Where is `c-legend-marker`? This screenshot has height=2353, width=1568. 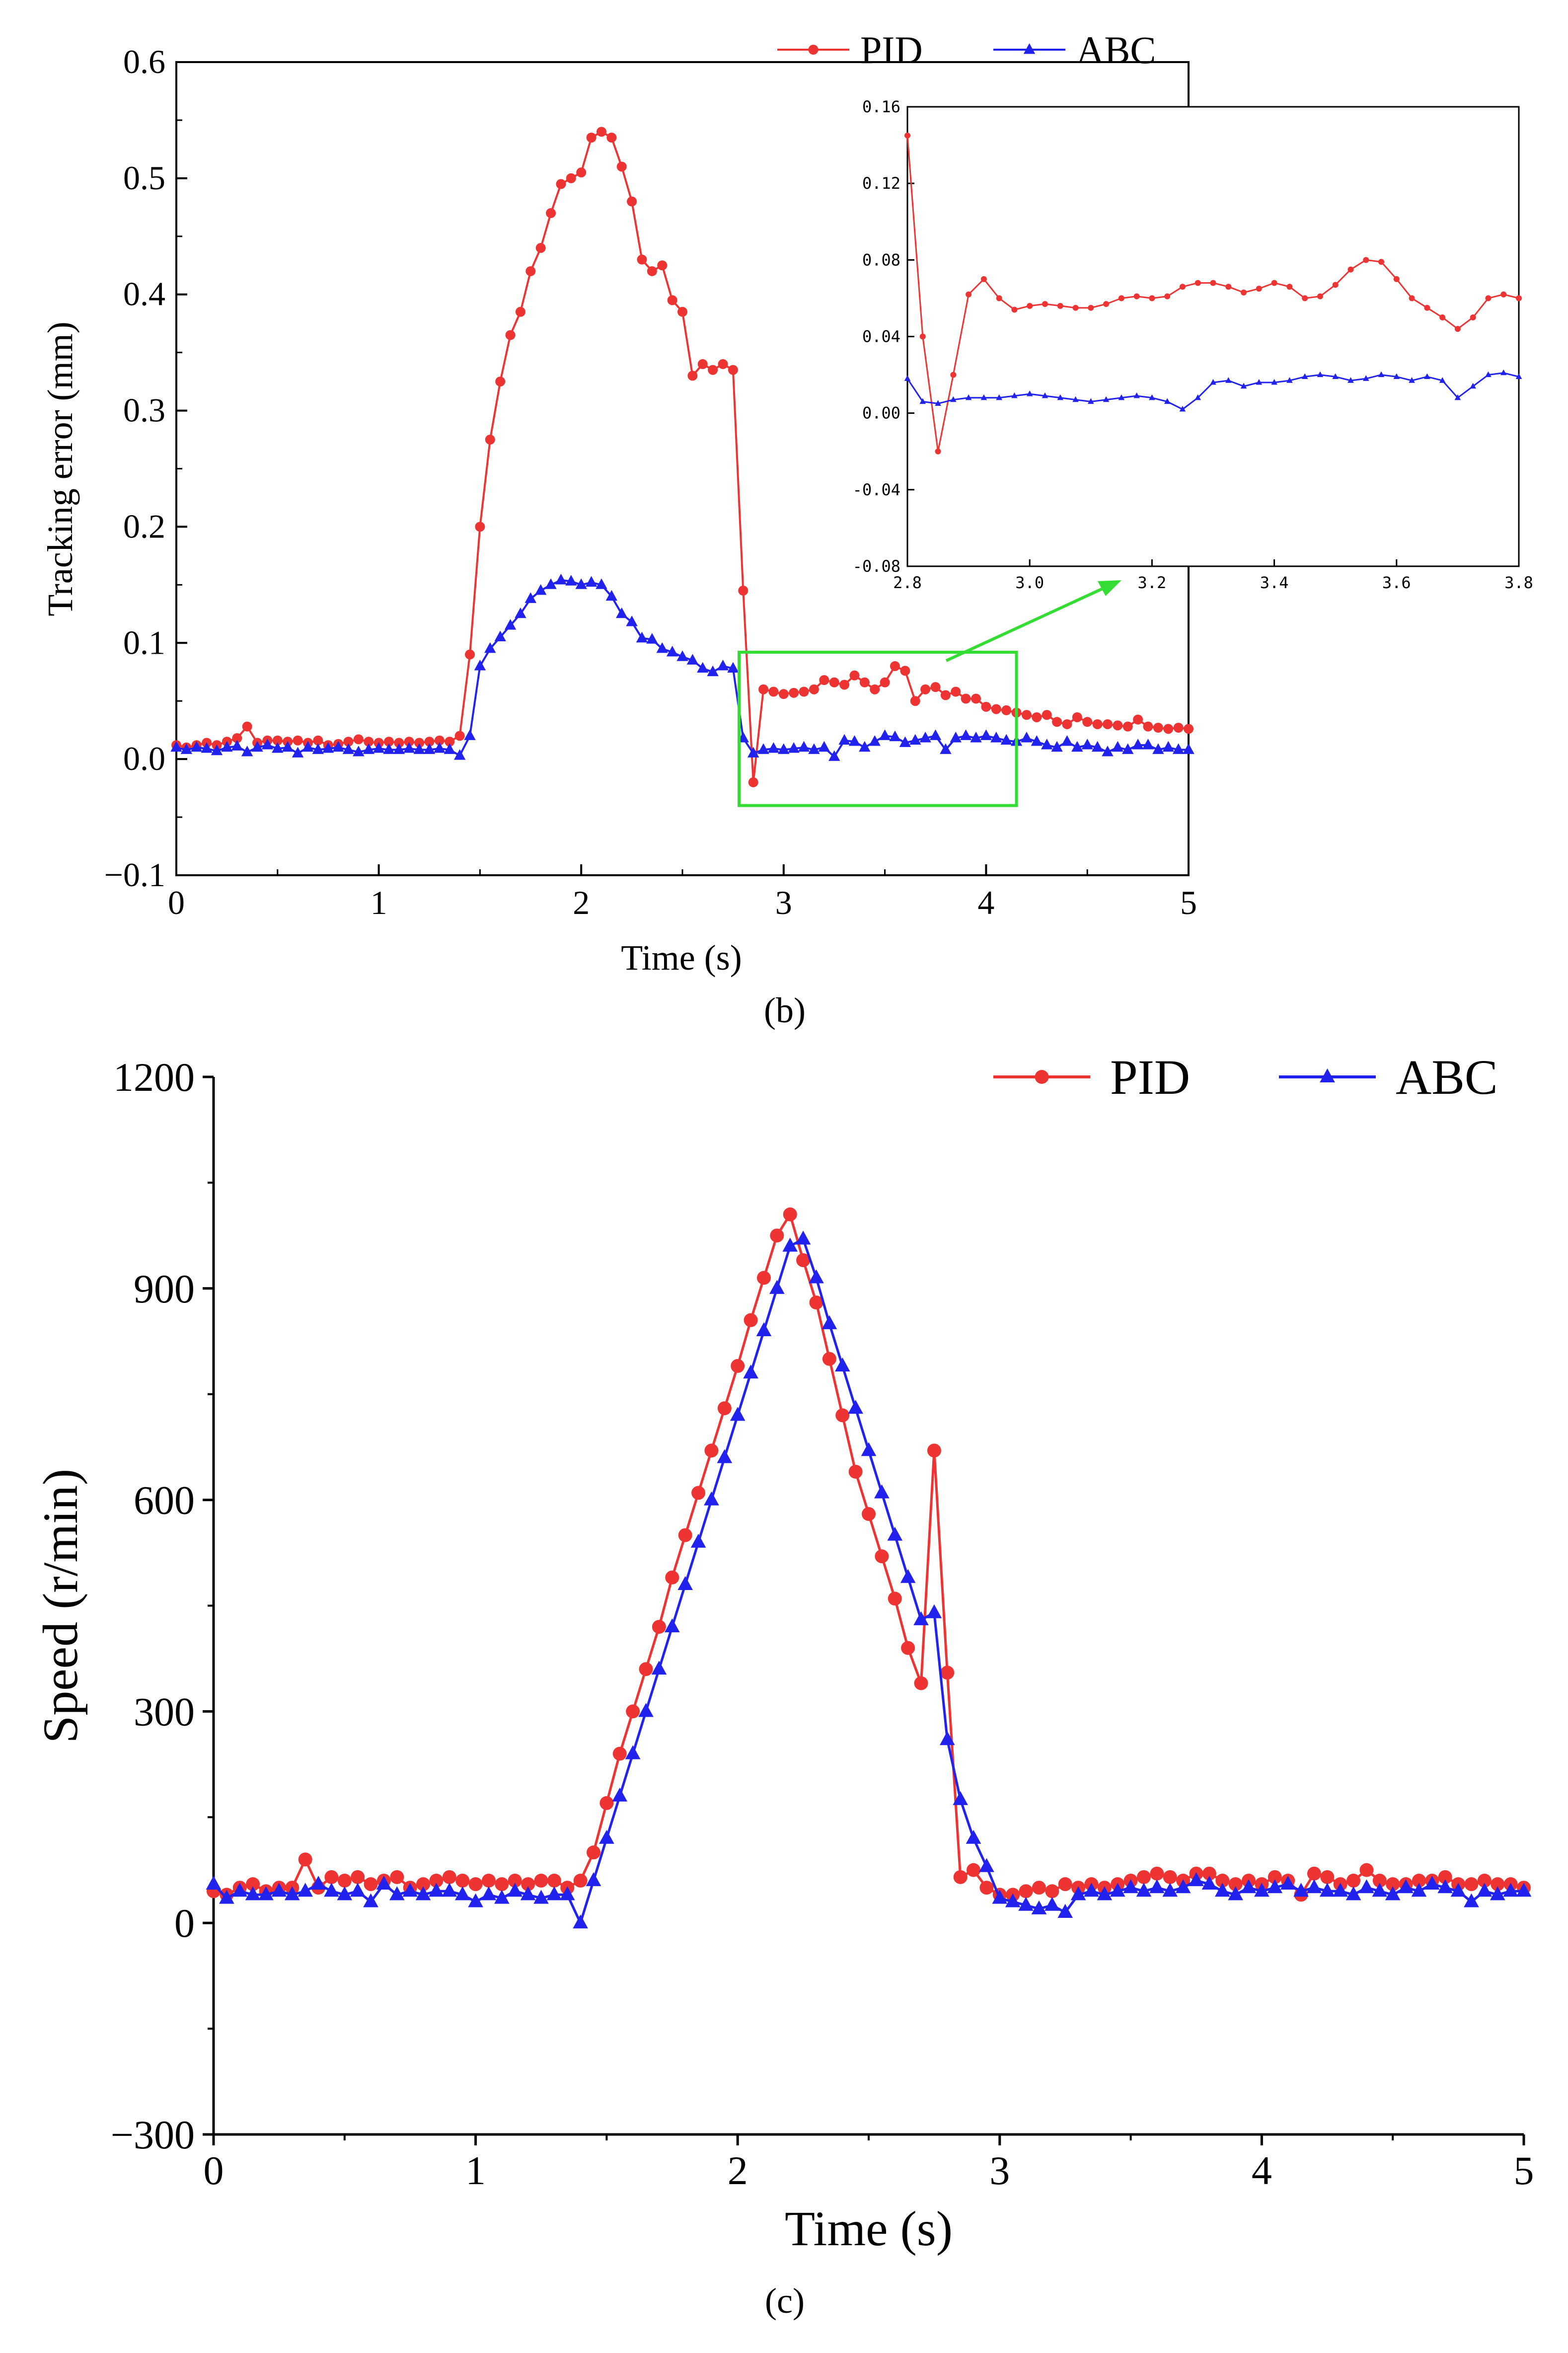 c-legend-marker is located at coordinates (1328, 1075).